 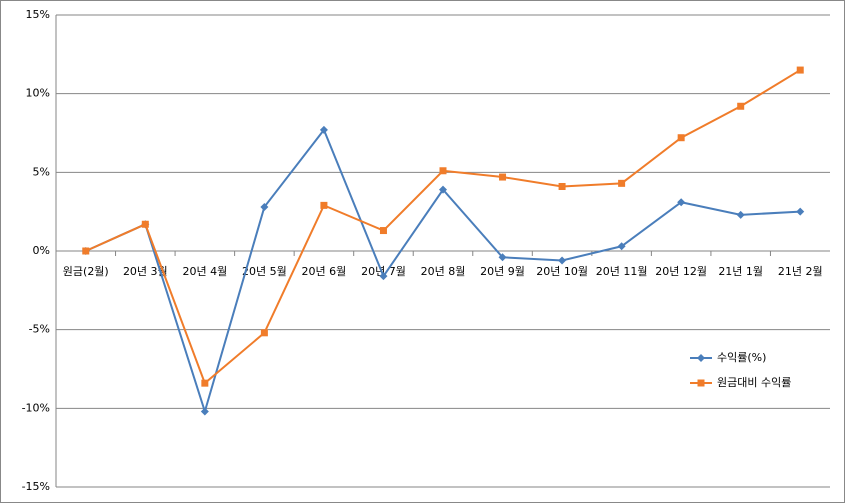 What do you see at coordinates (622, 271) in the screenshot?
I see `x-tick-label: 20년 11월` at bounding box center [622, 271].